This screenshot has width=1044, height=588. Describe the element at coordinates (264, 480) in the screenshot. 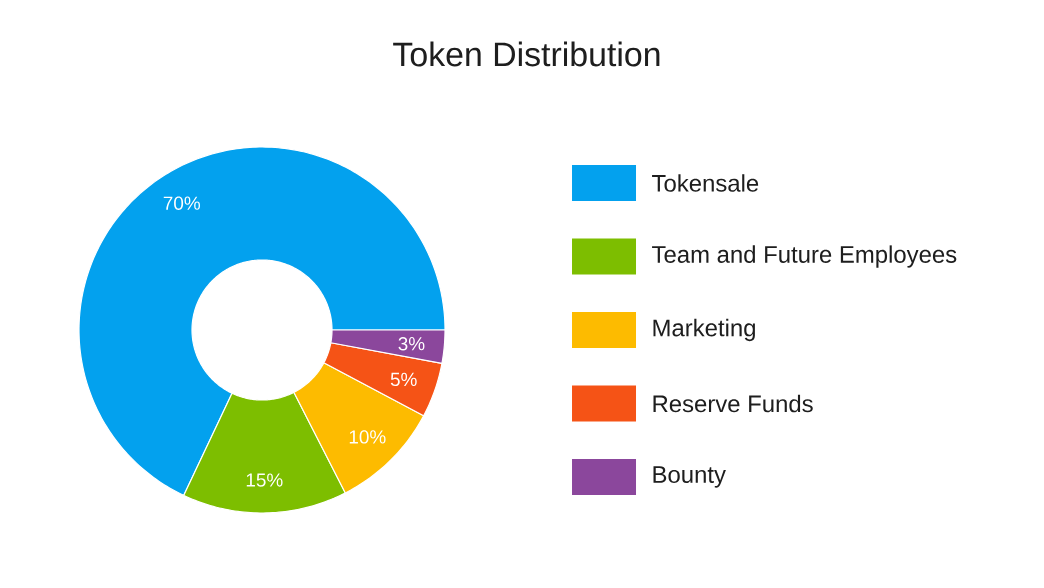

I see `data-label: 15%` at that location.